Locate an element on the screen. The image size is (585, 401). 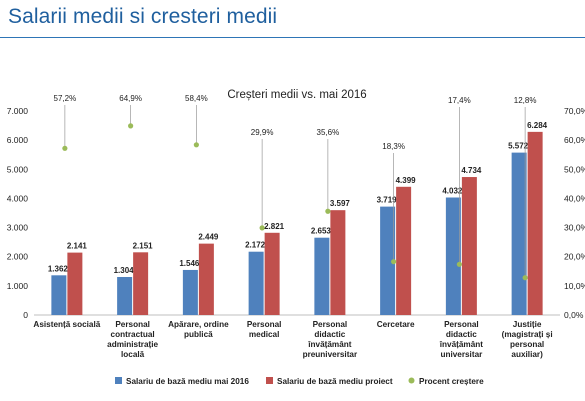
y2-tick-label: 20,0% is located at coordinates (574, 257).